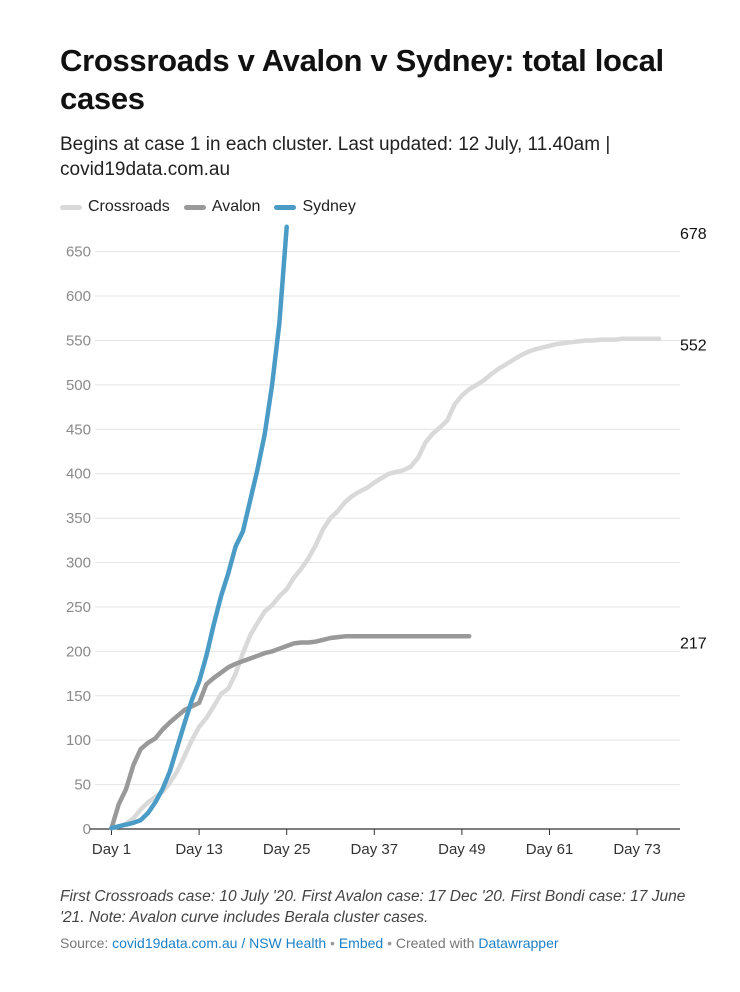 This screenshot has width=740, height=992. Describe the element at coordinates (361, 943) in the screenshot. I see `embed-link: Embed` at that location.